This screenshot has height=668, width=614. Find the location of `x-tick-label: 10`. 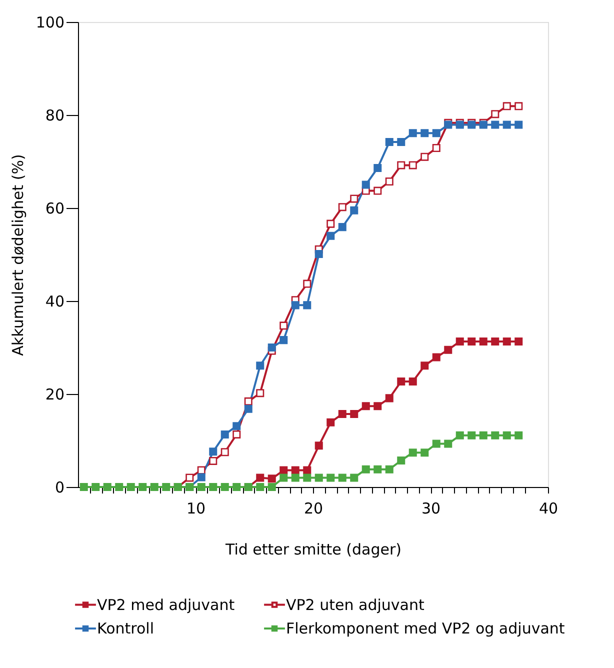

x-tick-label: 10 is located at coordinates (196, 509).